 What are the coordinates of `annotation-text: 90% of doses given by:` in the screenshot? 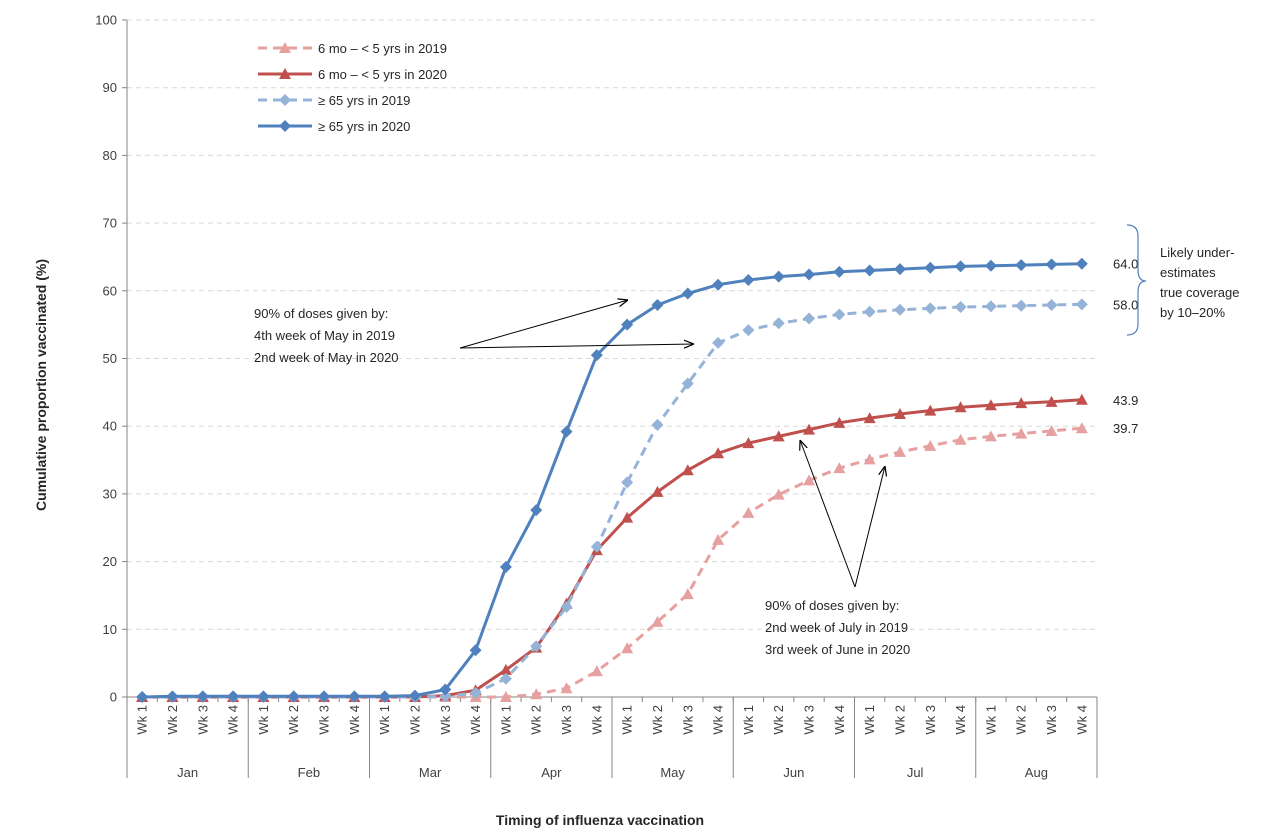 It's located at (321, 313).